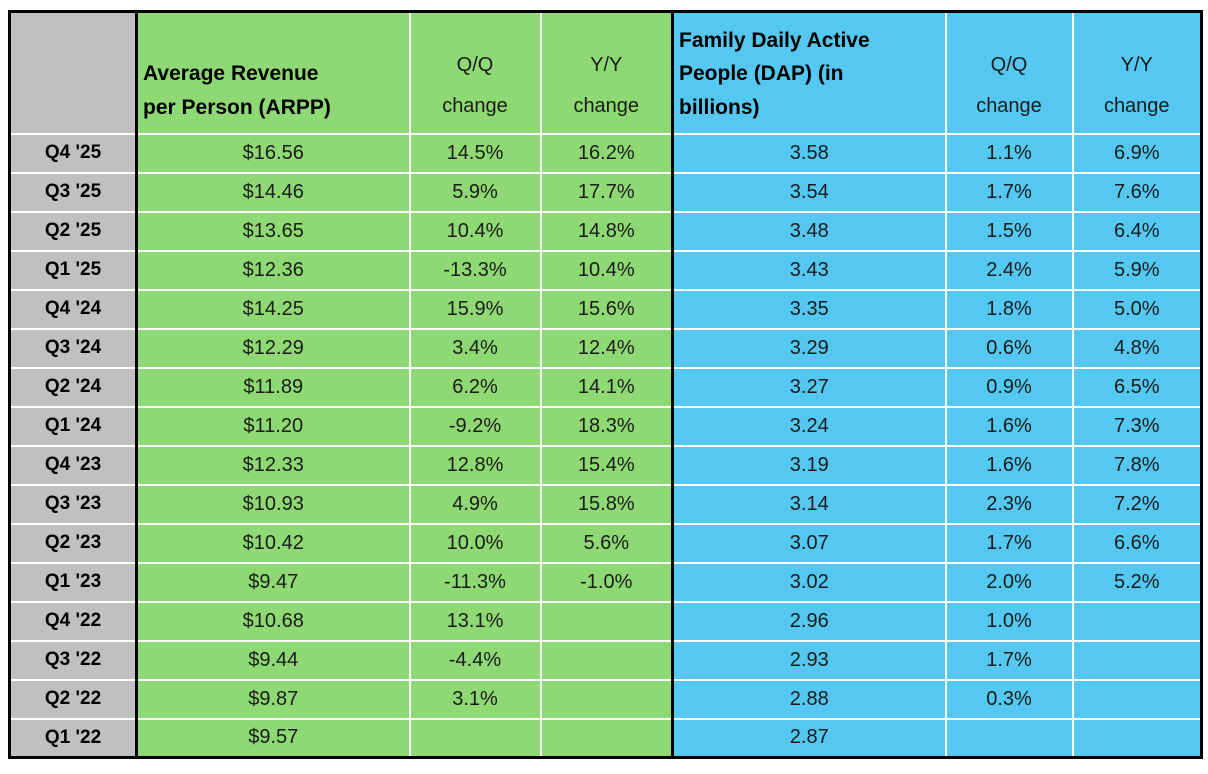 The height and width of the screenshot is (774, 1208). What do you see at coordinates (1009, 309) in the screenshot?
I see `dap-qq-change: 1.8%` at bounding box center [1009, 309].